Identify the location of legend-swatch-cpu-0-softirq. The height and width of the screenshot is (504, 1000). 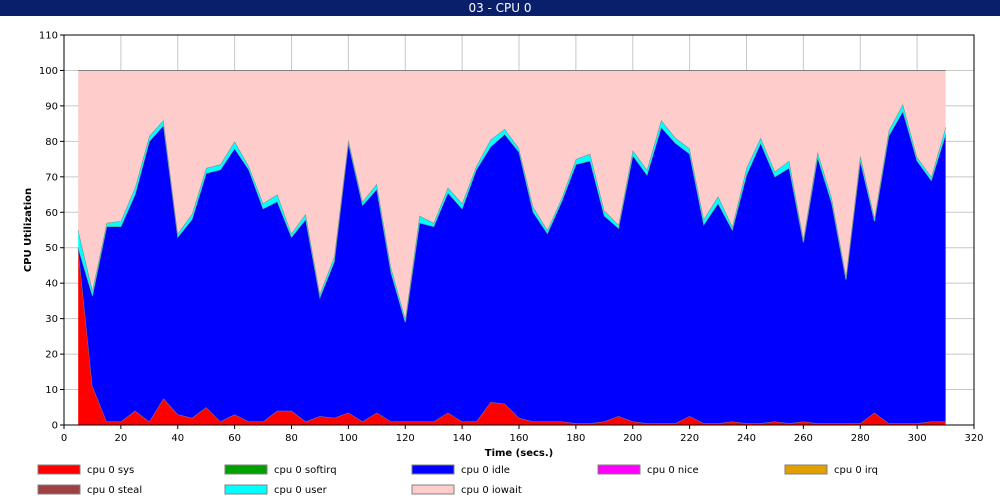
(246, 469).